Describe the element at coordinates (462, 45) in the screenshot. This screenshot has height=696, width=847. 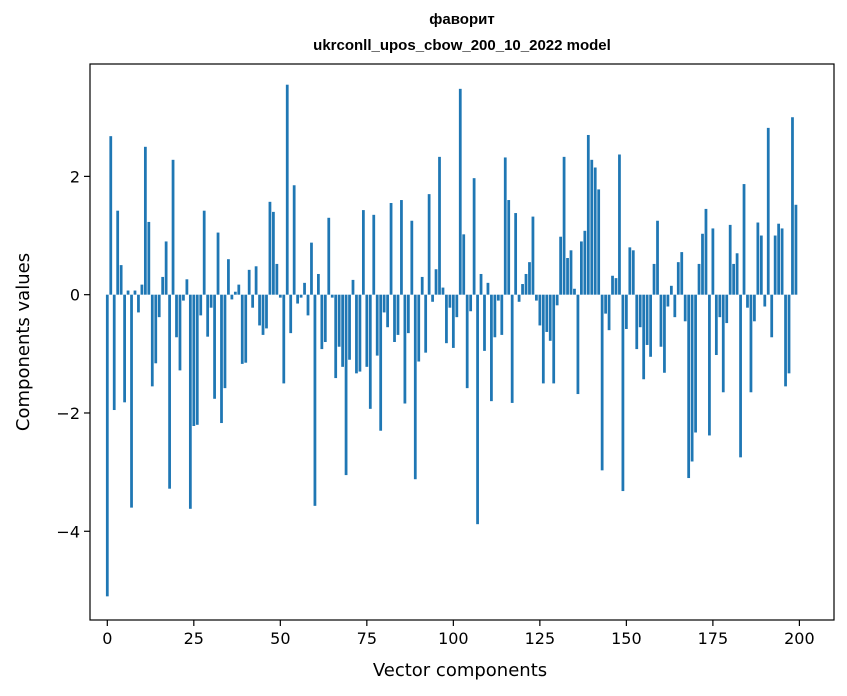
I see `chart-subtitle: ukrconll_upos_cbow_200_10_2022 model` at that location.